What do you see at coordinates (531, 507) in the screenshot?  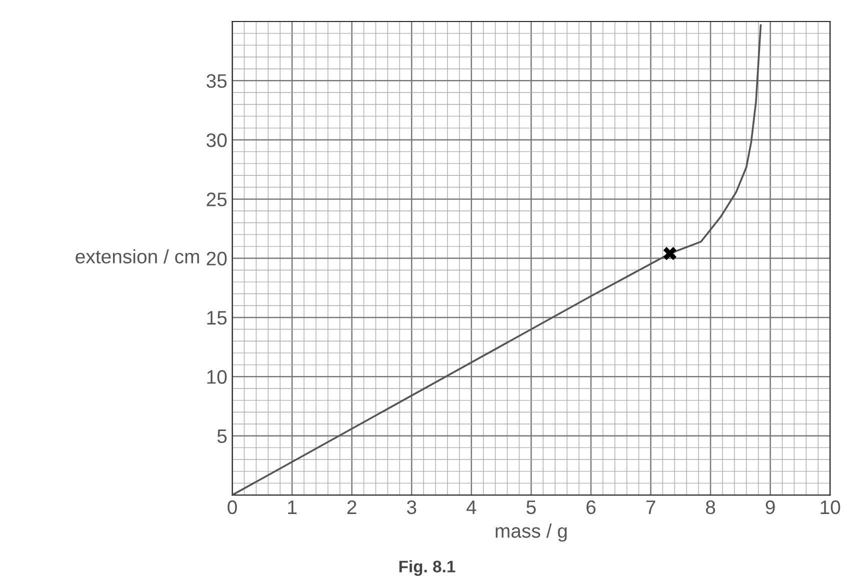 I see `x-tick-label: 5` at bounding box center [531, 507].